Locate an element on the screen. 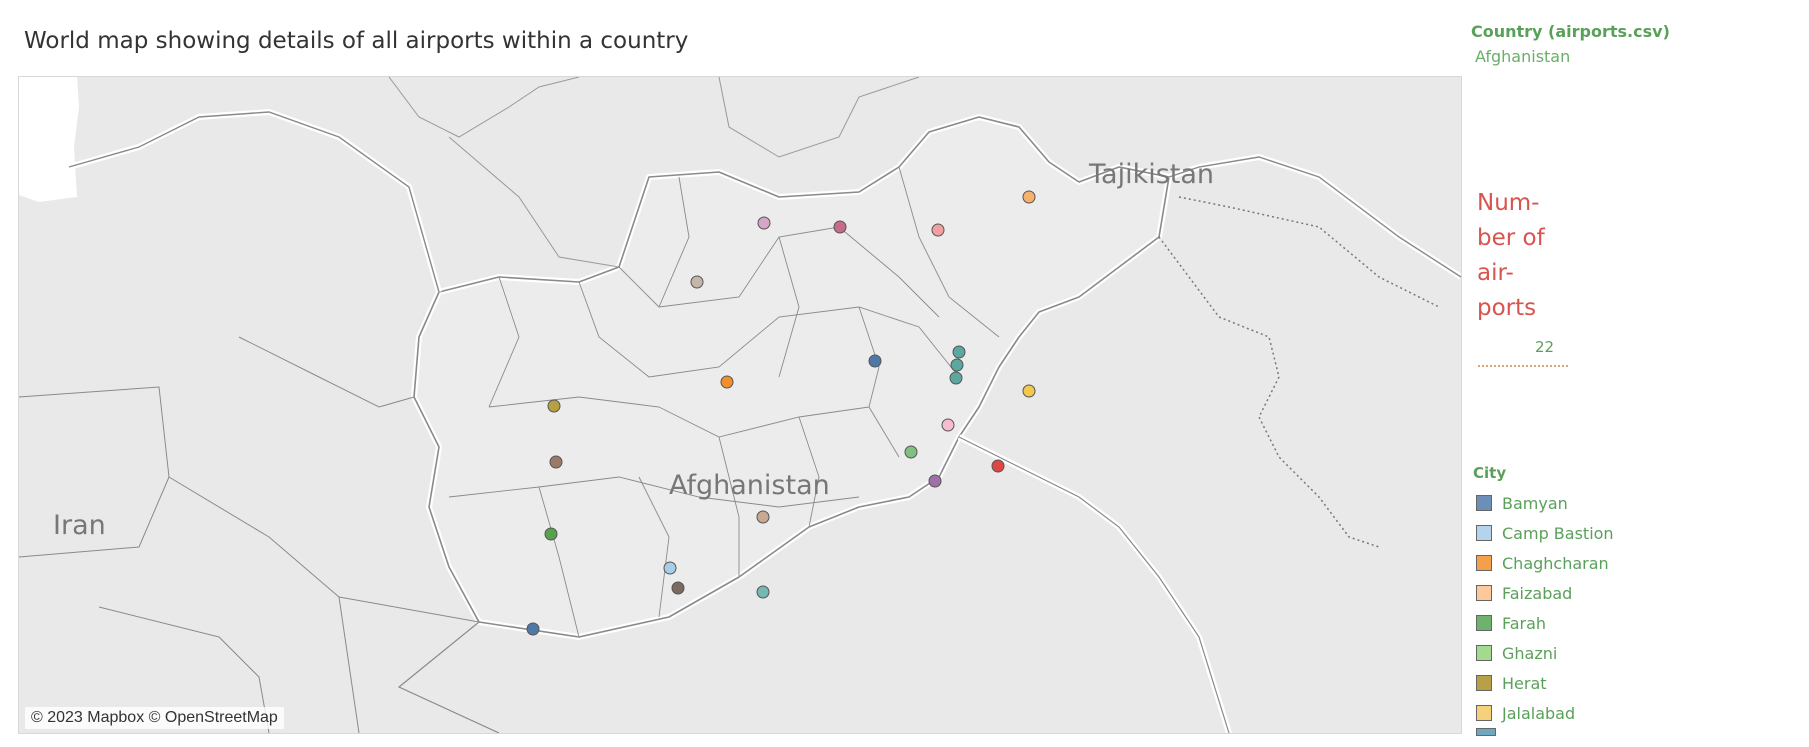  legend-item: Chaghcharan is located at coordinates (1545, 563).